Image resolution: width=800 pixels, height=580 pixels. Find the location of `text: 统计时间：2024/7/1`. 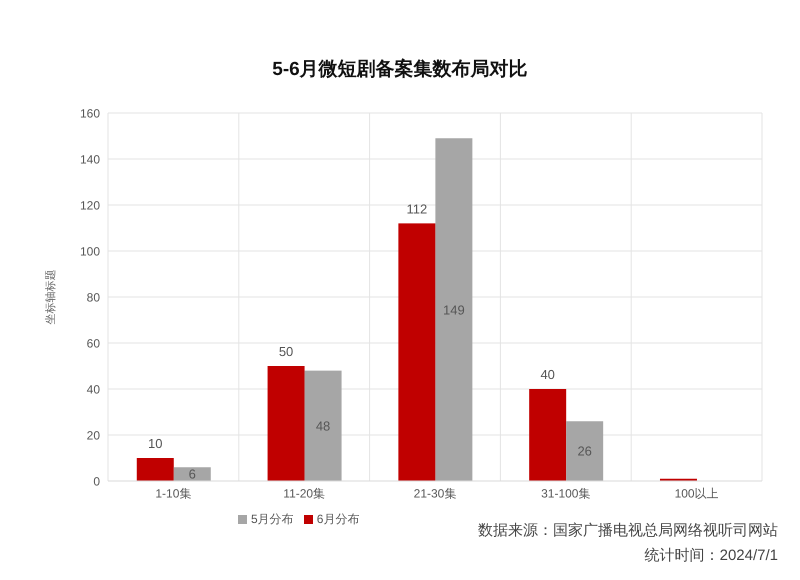

text: 统计时间：2024/7/1 is located at coordinates (711, 555).